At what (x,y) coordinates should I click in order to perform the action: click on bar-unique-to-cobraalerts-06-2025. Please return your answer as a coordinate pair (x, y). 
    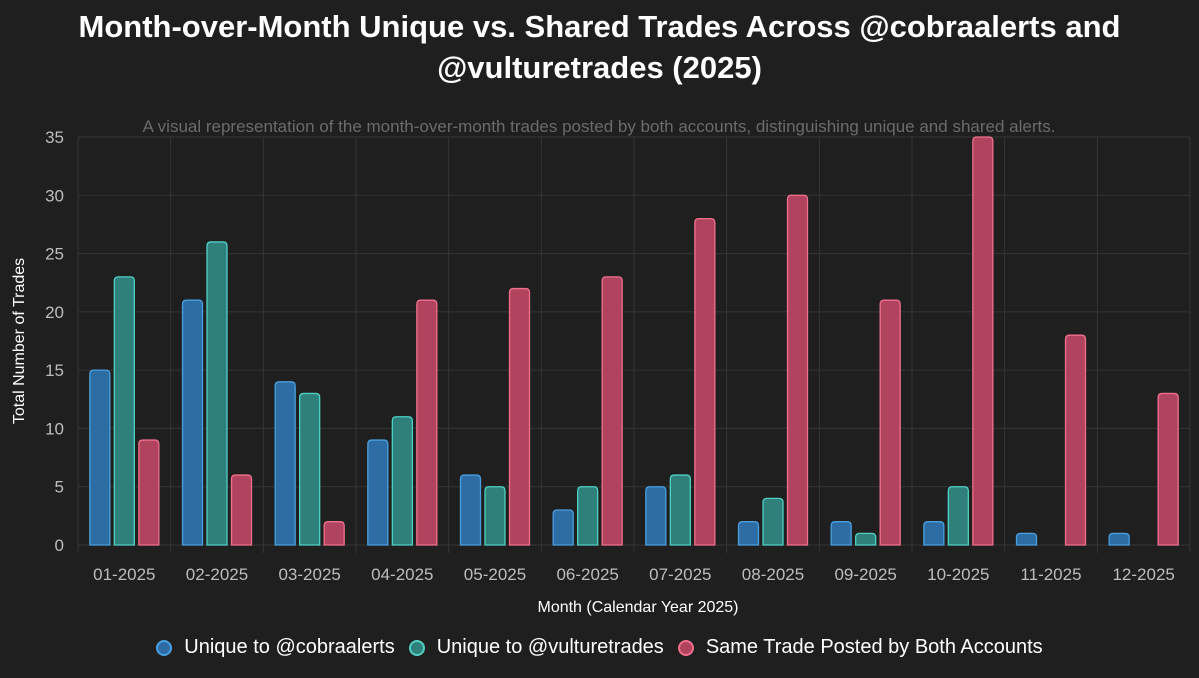
    Looking at the image, I should click on (563, 527).